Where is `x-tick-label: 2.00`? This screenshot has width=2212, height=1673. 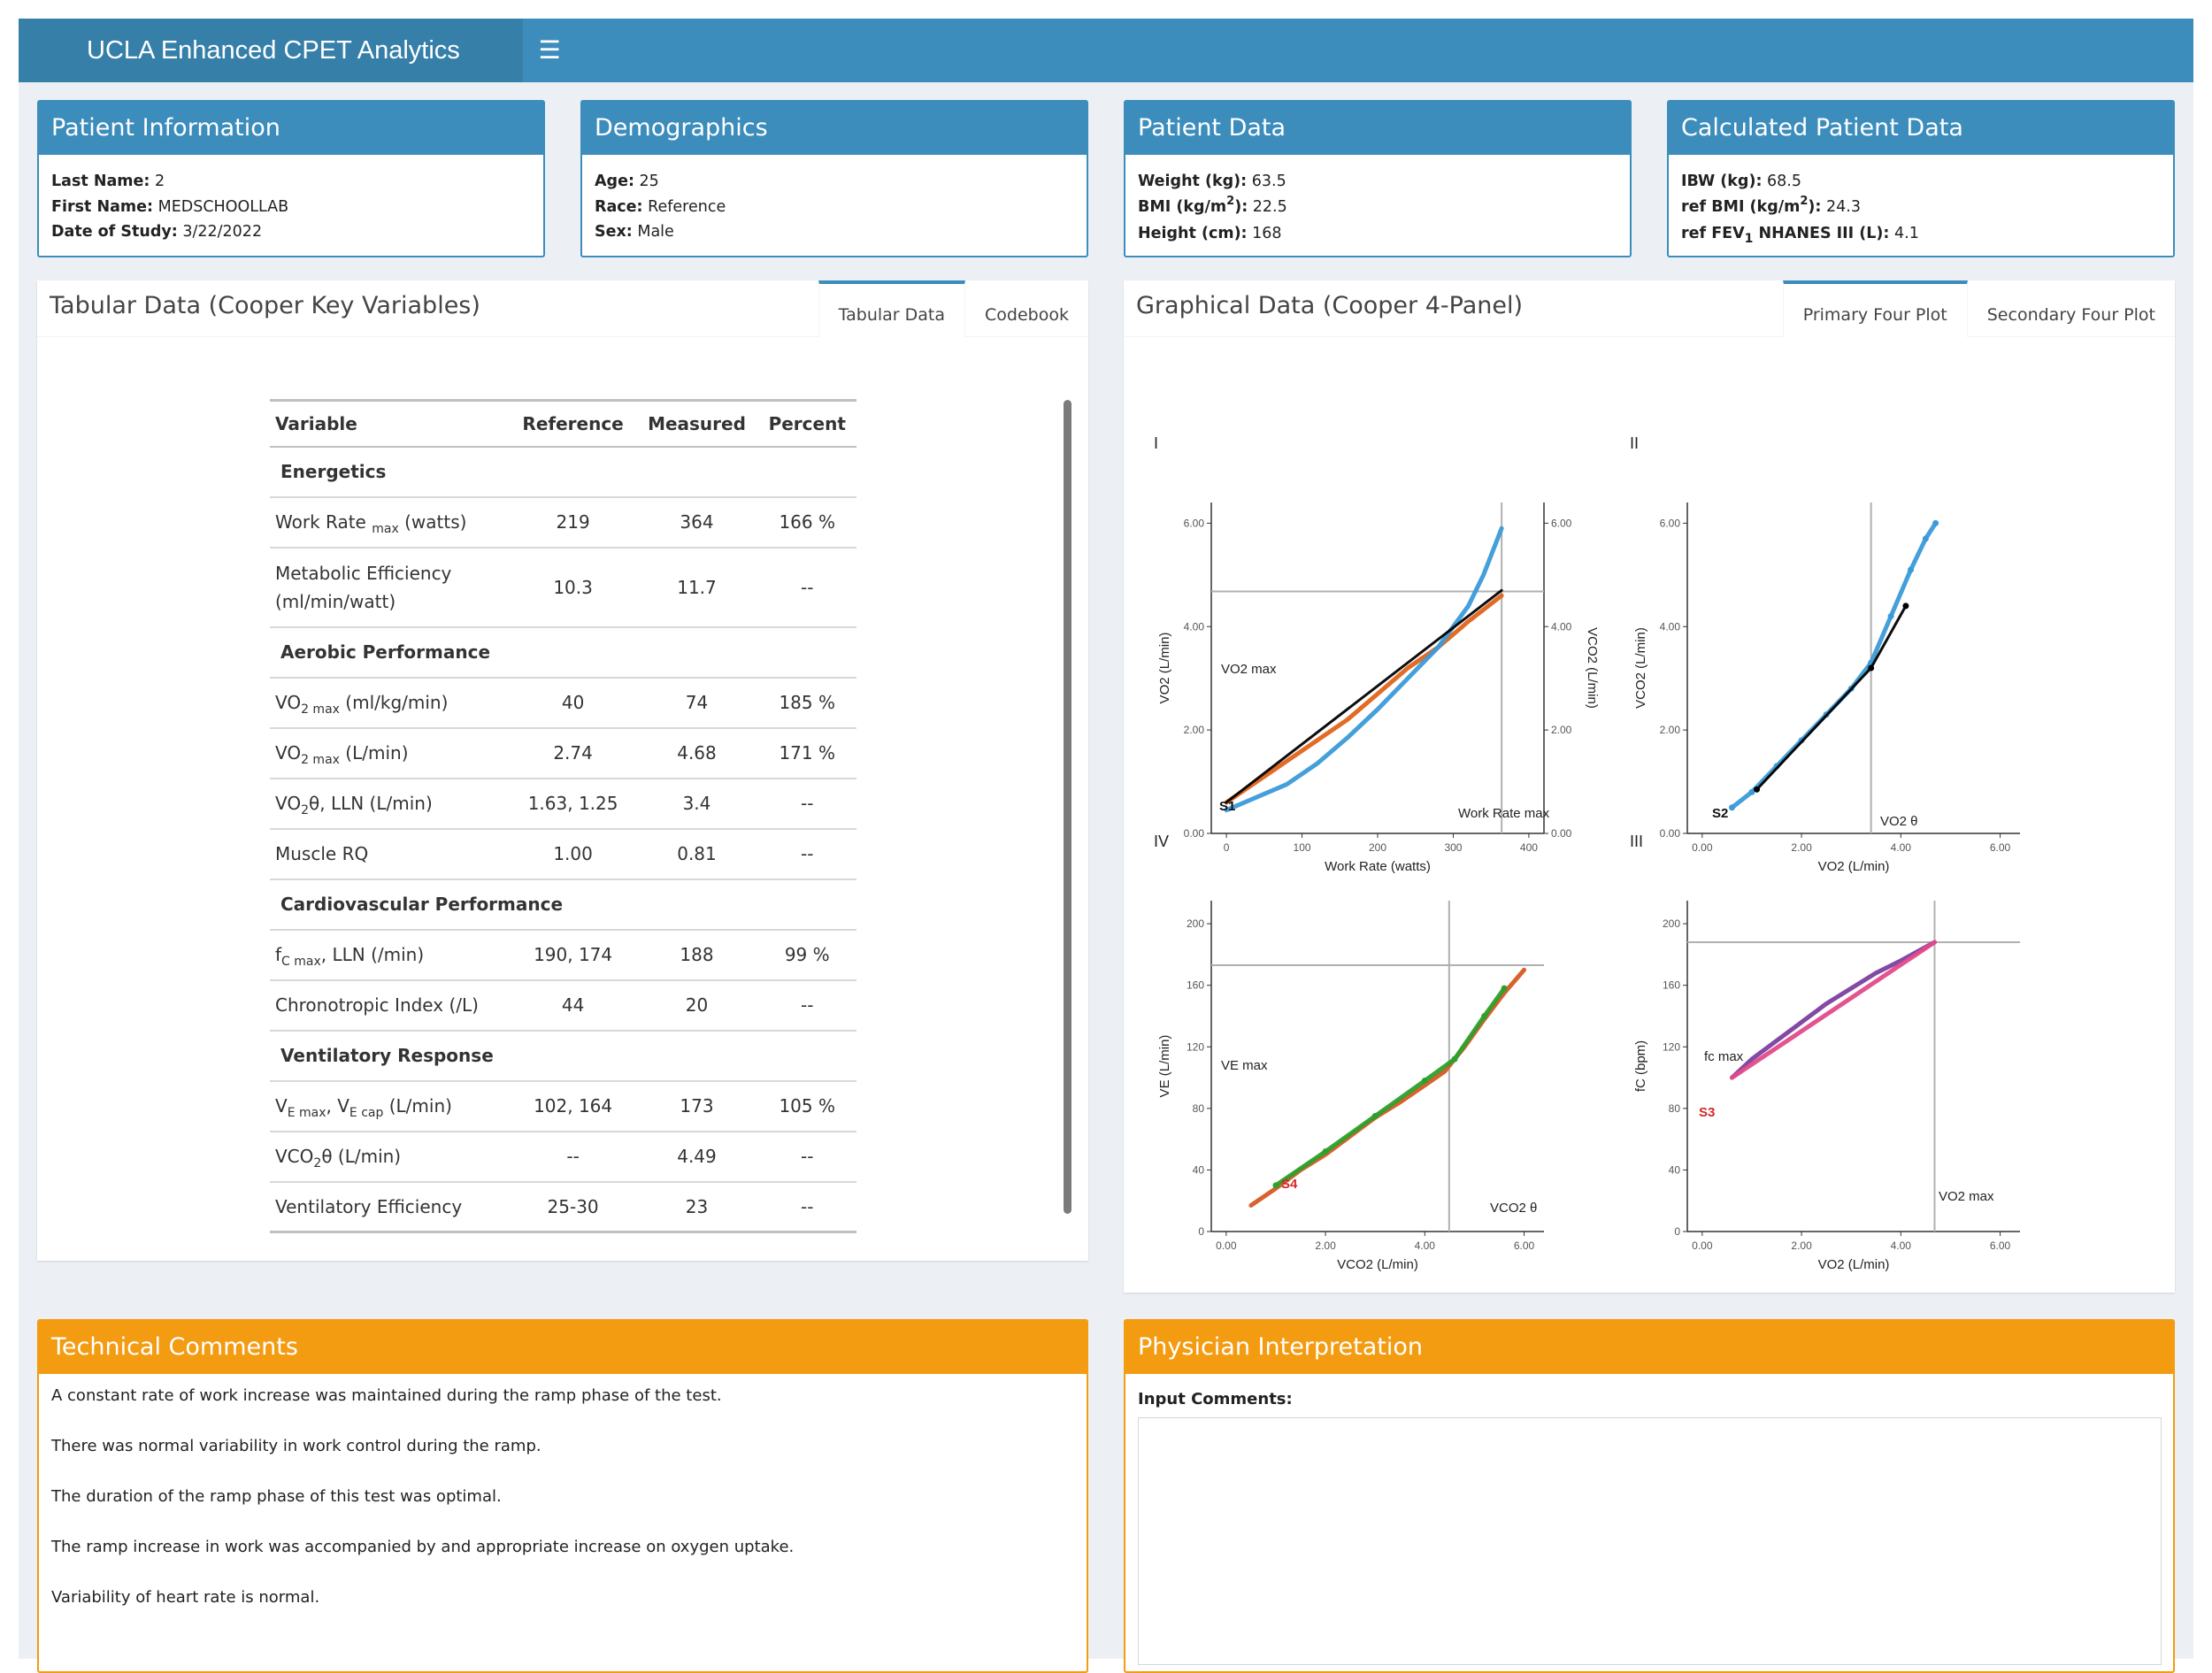 x-tick-label: 2.00 is located at coordinates (1802, 848).